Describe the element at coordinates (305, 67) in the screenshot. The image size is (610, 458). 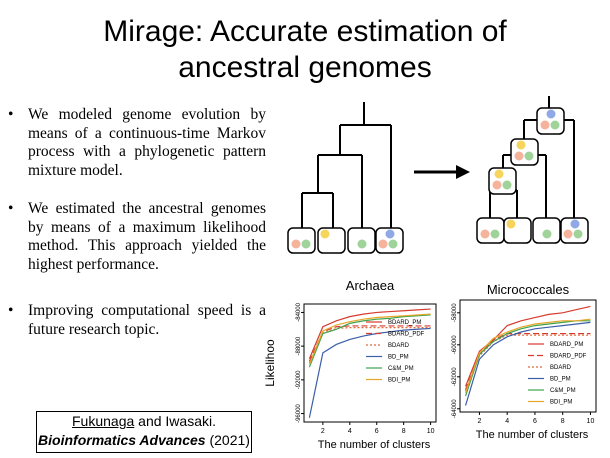
I see `title-line-2: ancestral genomes` at that location.